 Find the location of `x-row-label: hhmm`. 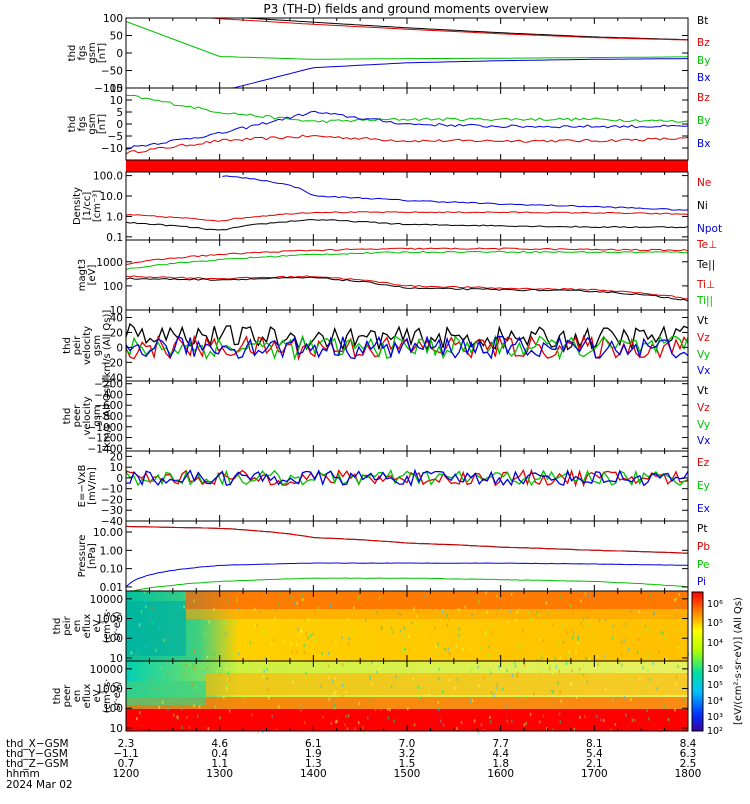

x-row-label: hhmm is located at coordinates (23, 774).